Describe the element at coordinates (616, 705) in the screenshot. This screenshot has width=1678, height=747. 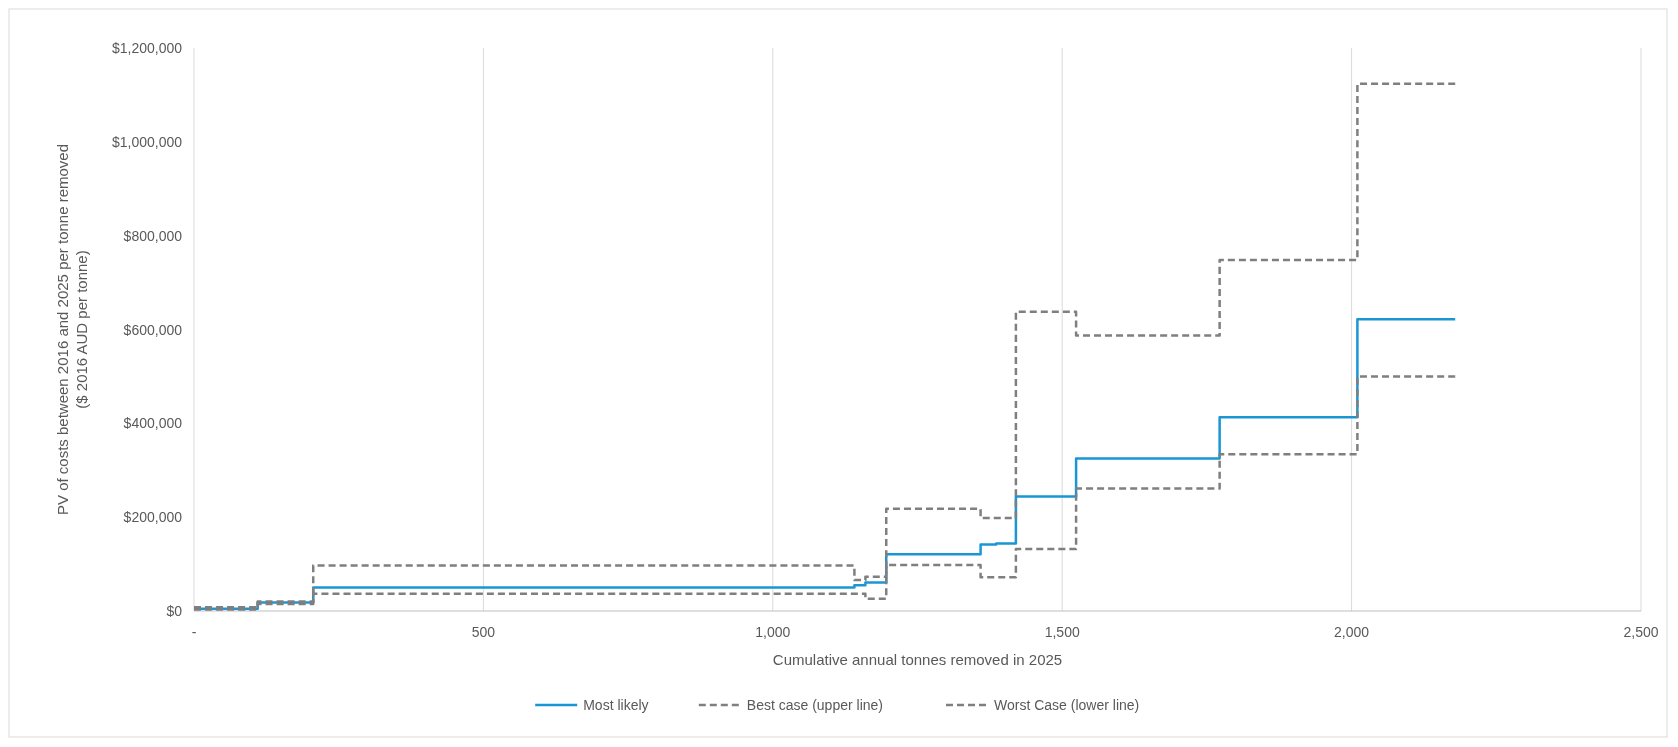
I see `legend-label: Most likely` at that location.